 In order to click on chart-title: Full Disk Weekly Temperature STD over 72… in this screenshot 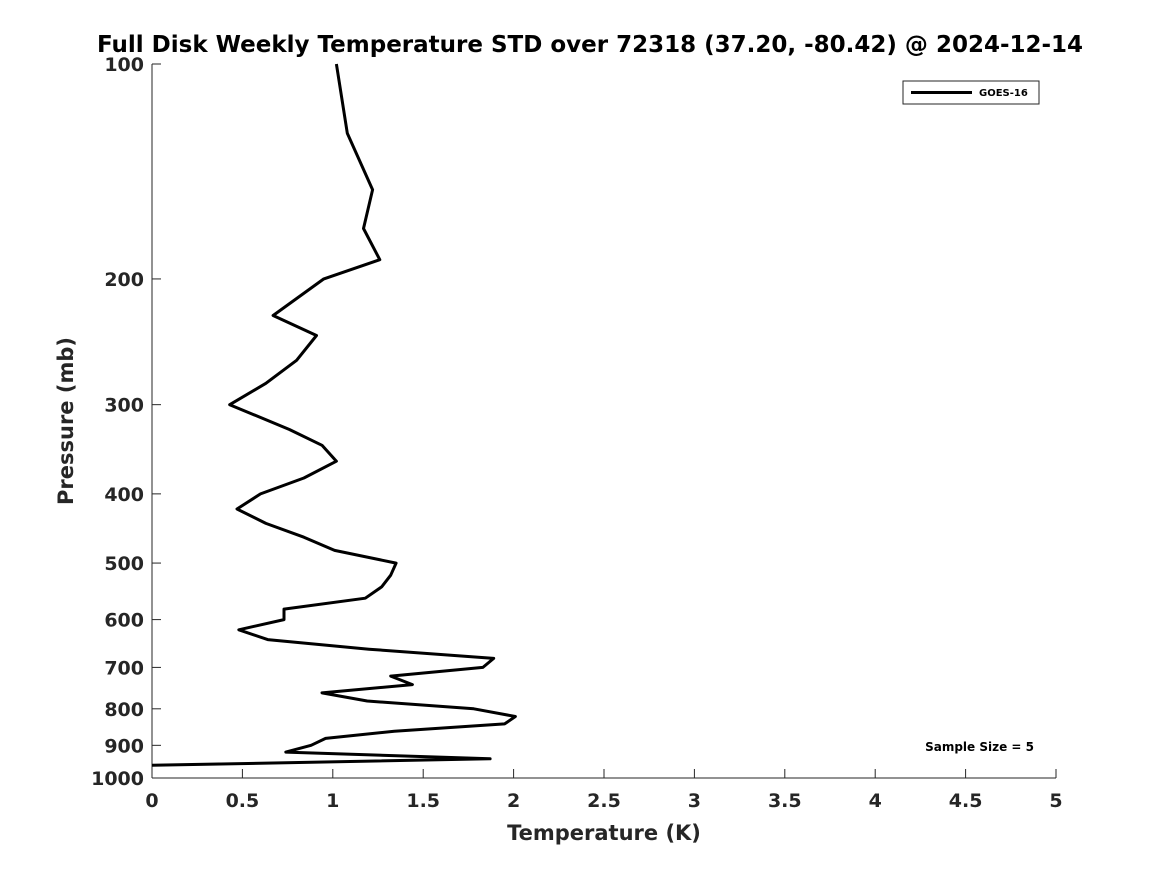, I will do `click(590, 45)`.